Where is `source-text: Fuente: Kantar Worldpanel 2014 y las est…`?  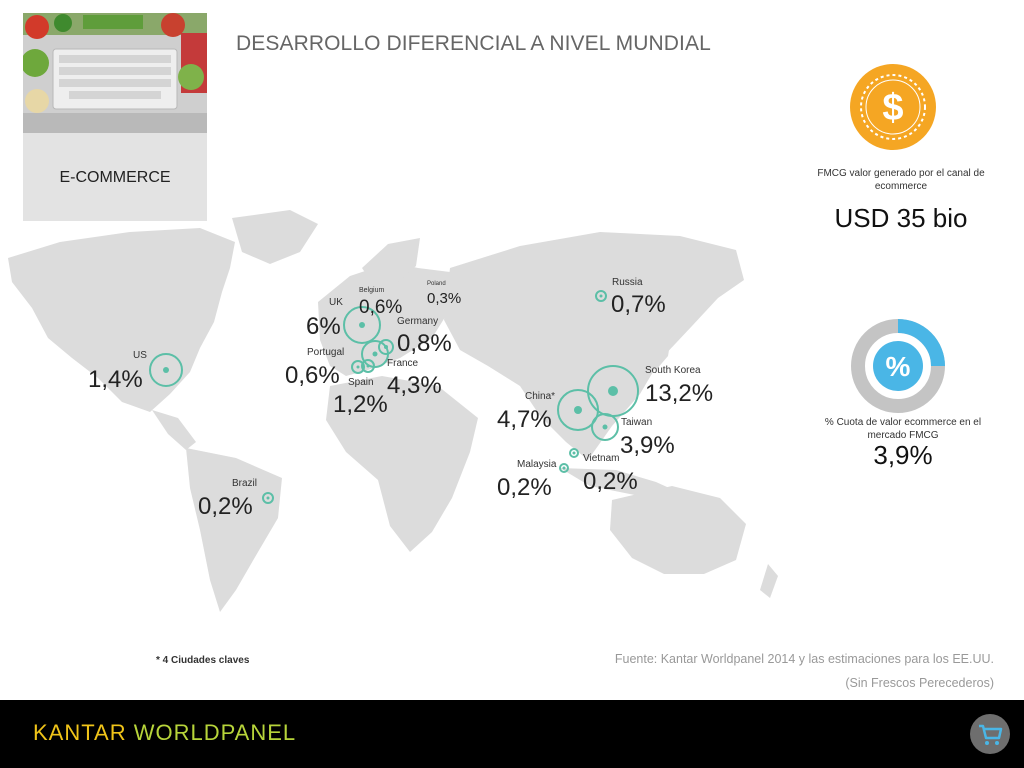
source-text: Fuente: Kantar Worldpanel 2014 y las est… is located at coordinates (804, 659).